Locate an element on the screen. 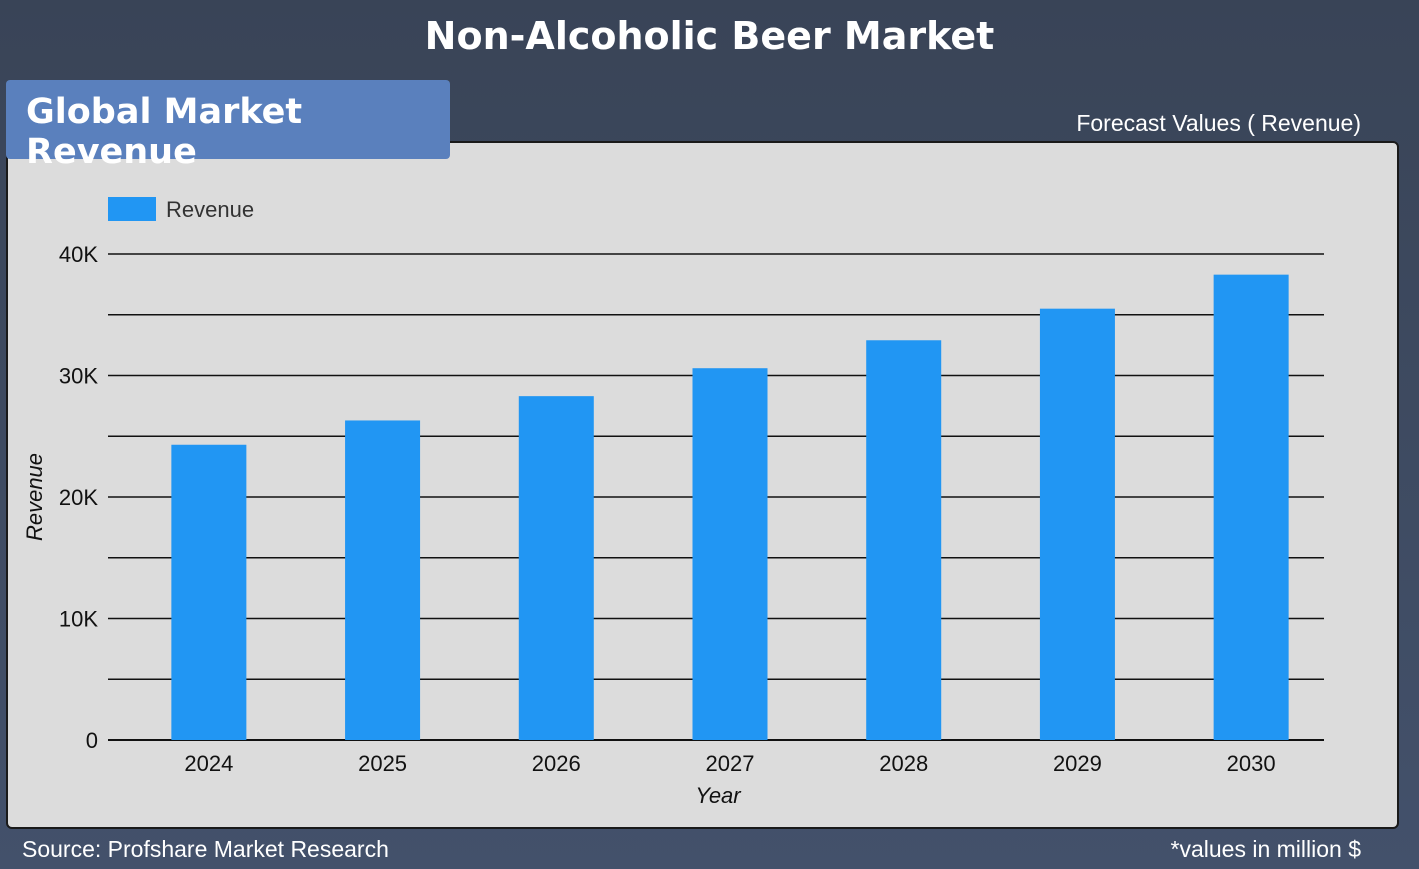 This screenshot has width=1419, height=869. legend: Revenue is located at coordinates (181, 209).